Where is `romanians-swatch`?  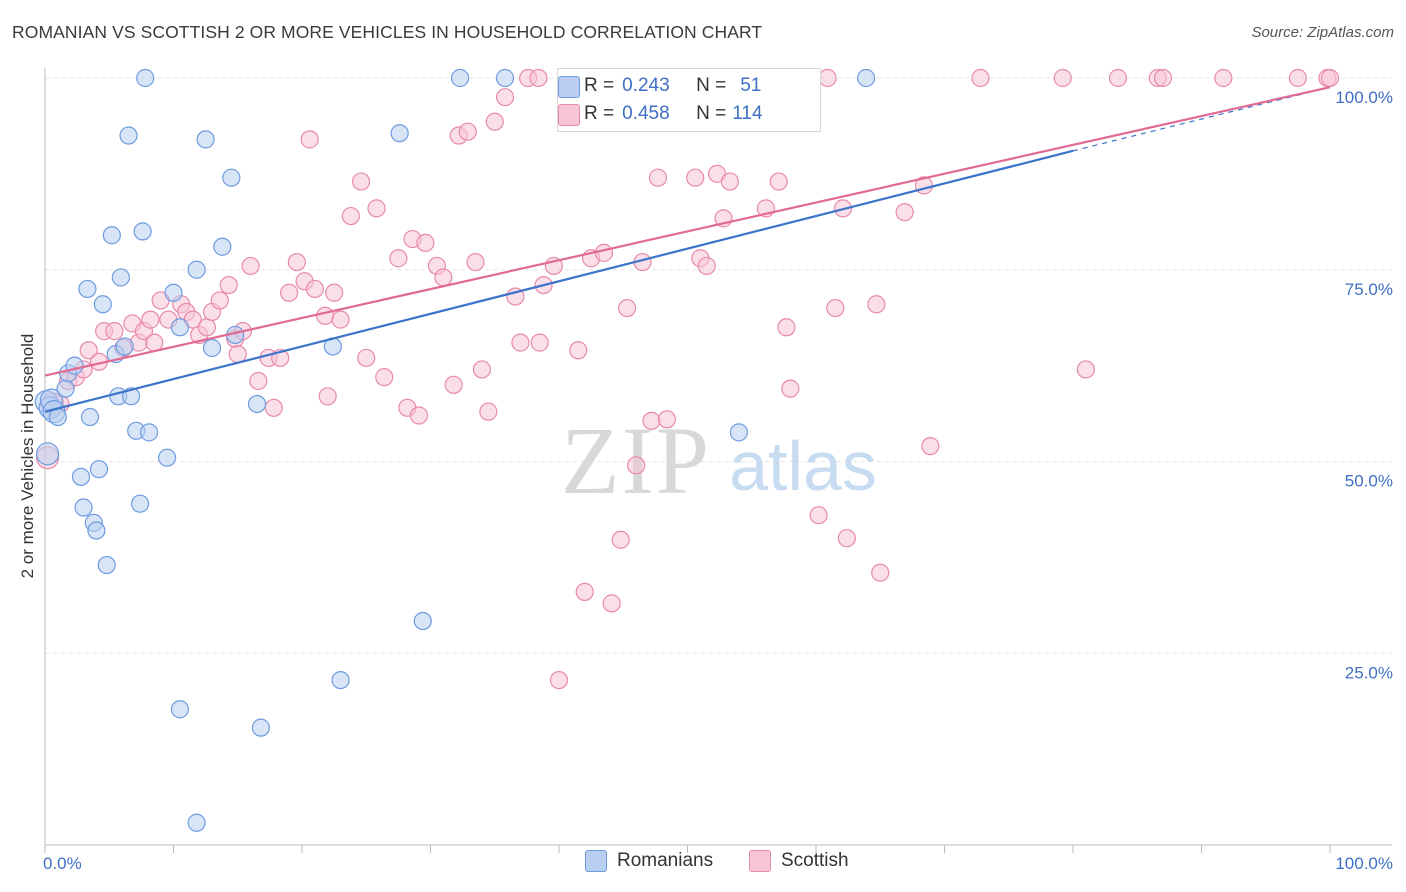 romanians-swatch is located at coordinates (596, 861).